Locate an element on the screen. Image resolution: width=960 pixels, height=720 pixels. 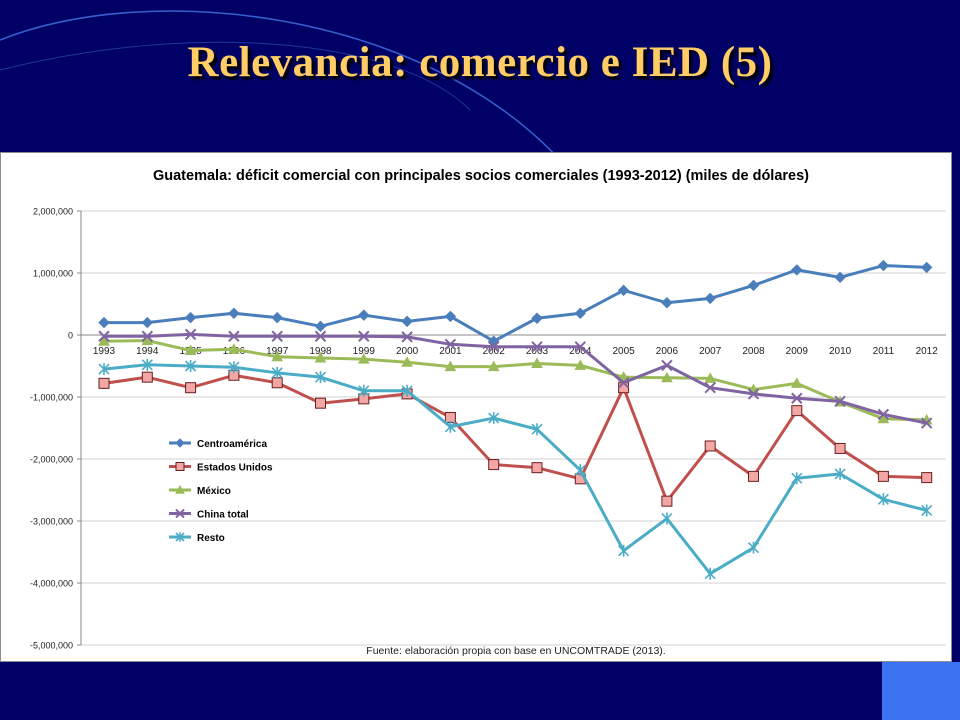
legend-label: Estados Unidos is located at coordinates (235, 468).